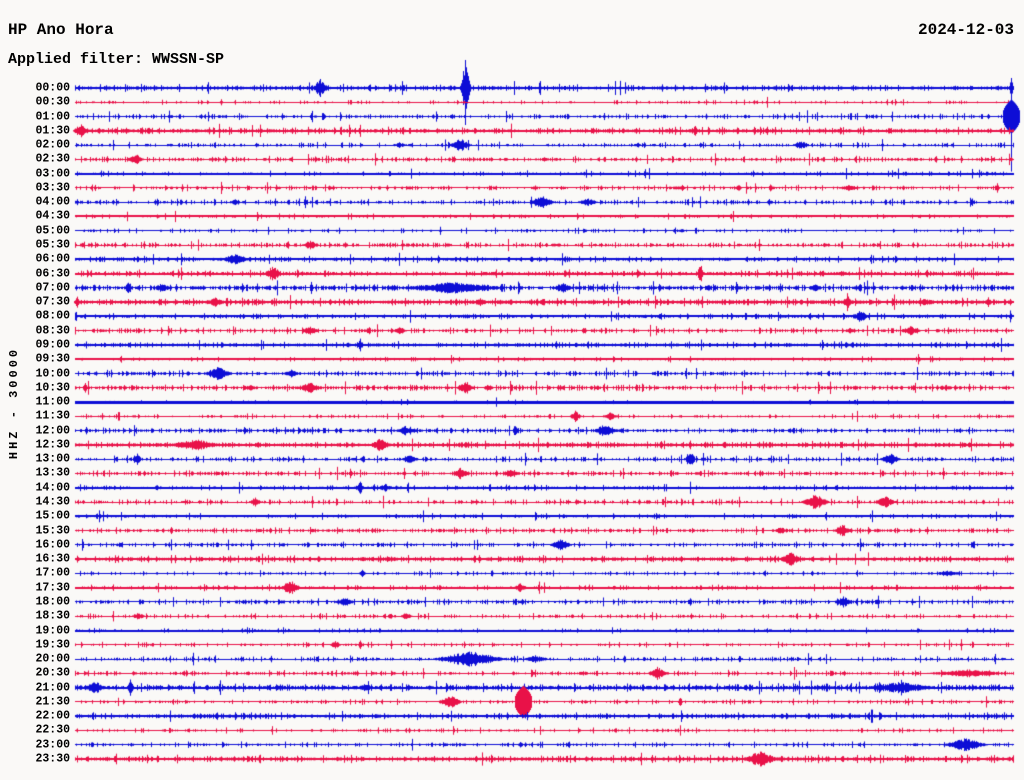 The width and height of the screenshot is (1024, 780). Describe the element at coordinates (52, 330) in the screenshot. I see `trace-time-label: 08:30` at that location.